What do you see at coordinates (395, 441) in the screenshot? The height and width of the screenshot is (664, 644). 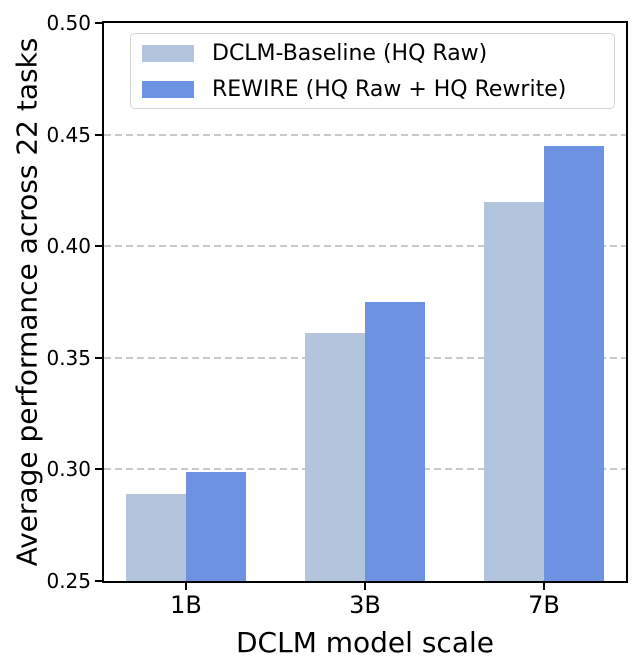 I see `bar-3b-rewire` at bounding box center [395, 441].